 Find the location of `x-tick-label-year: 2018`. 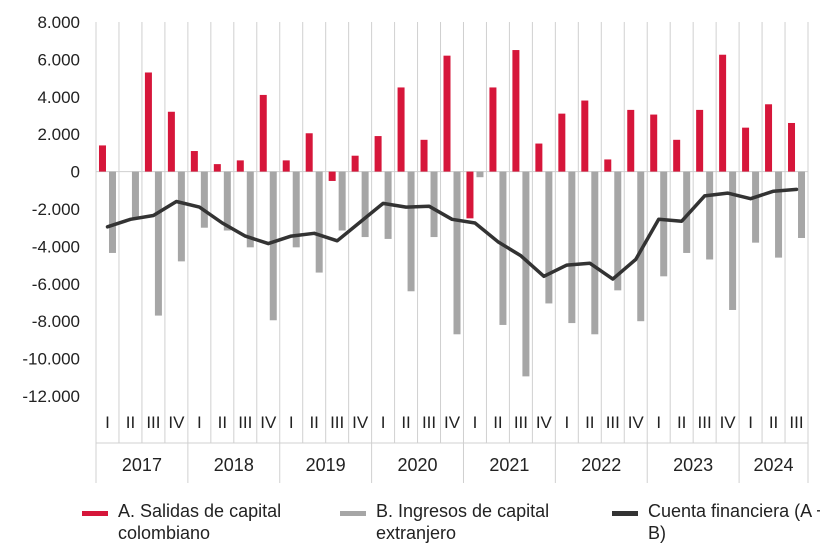

x-tick-label-year: 2018 is located at coordinates (234, 465).